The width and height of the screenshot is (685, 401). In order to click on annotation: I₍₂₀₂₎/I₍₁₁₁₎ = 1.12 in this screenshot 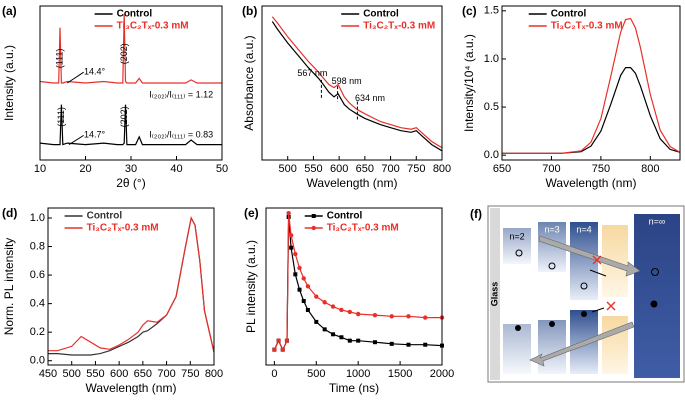, I will do `click(181, 95)`.